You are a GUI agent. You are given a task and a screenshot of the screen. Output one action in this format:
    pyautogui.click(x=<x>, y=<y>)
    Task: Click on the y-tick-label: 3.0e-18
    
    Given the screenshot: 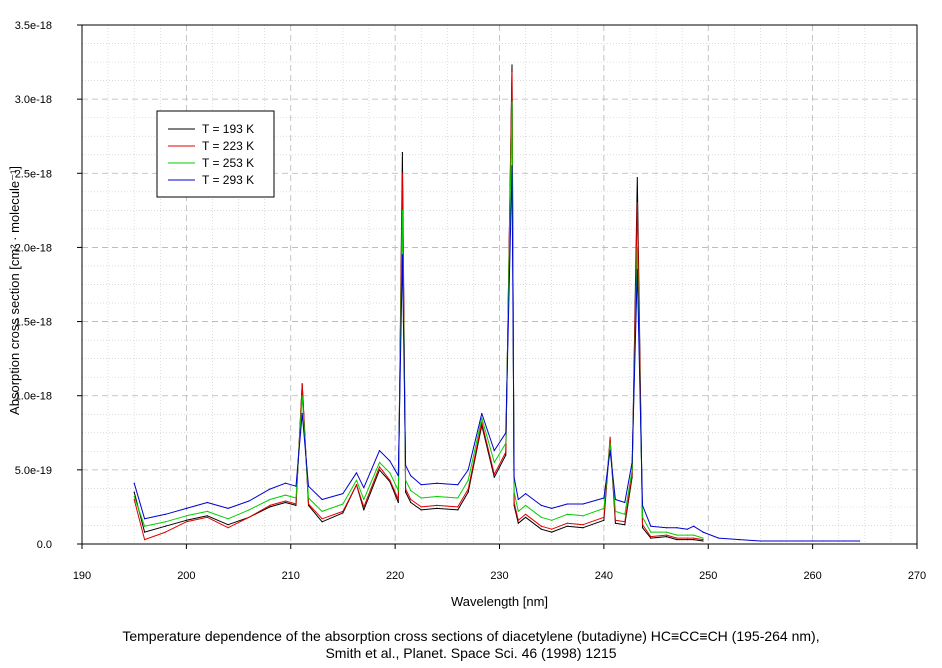 What is the action you would take?
    pyautogui.click(x=33, y=100)
    